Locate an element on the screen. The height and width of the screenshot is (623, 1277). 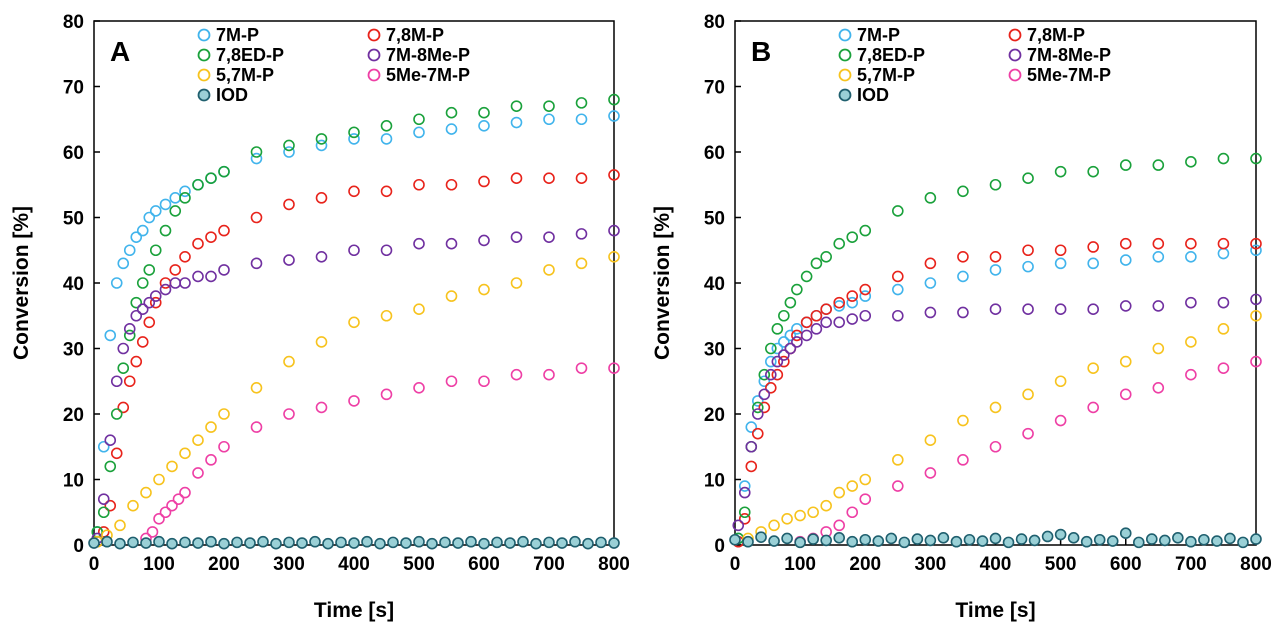
y-tick-label: 10 is located at coordinates (73, 481).